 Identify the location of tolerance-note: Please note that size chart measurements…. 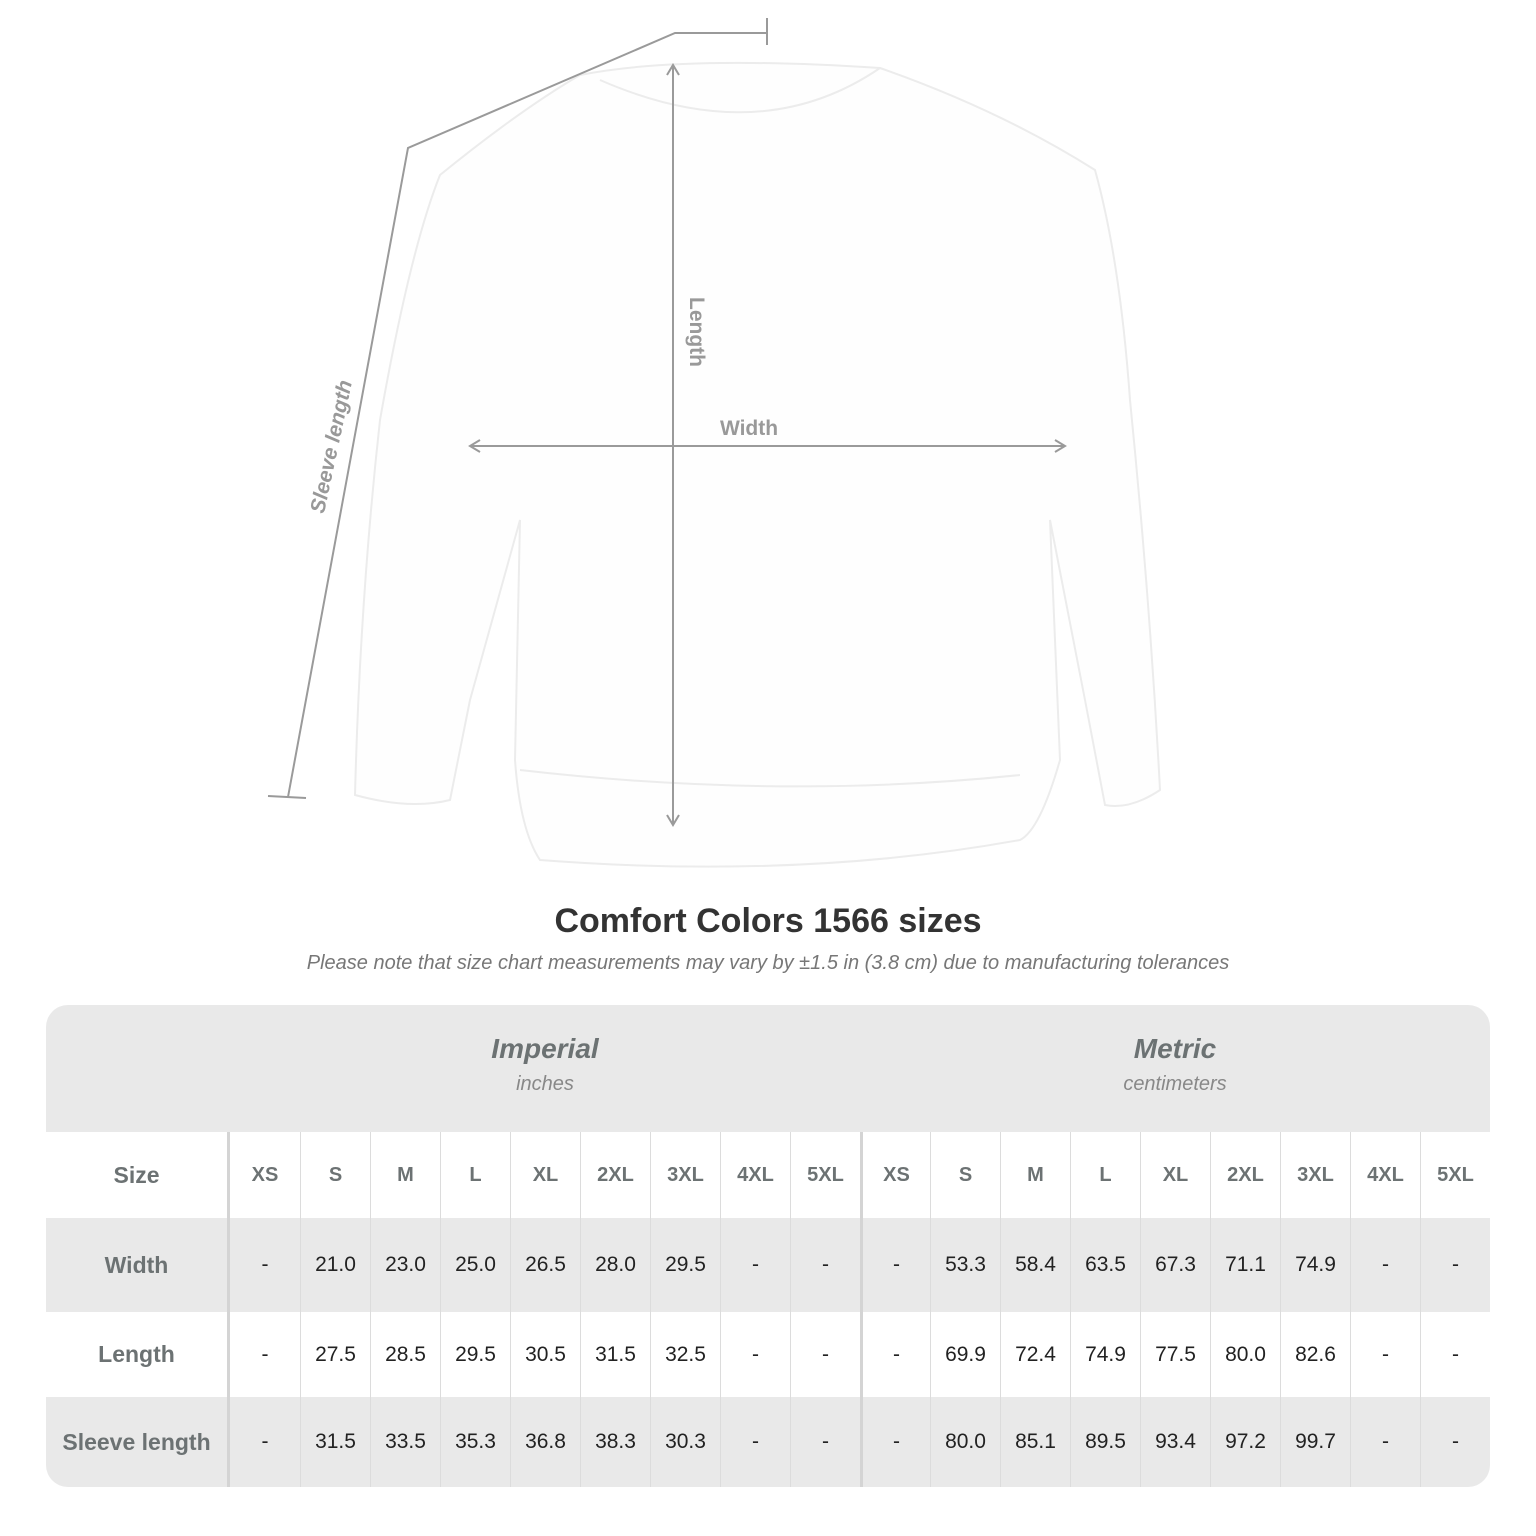
(768, 963).